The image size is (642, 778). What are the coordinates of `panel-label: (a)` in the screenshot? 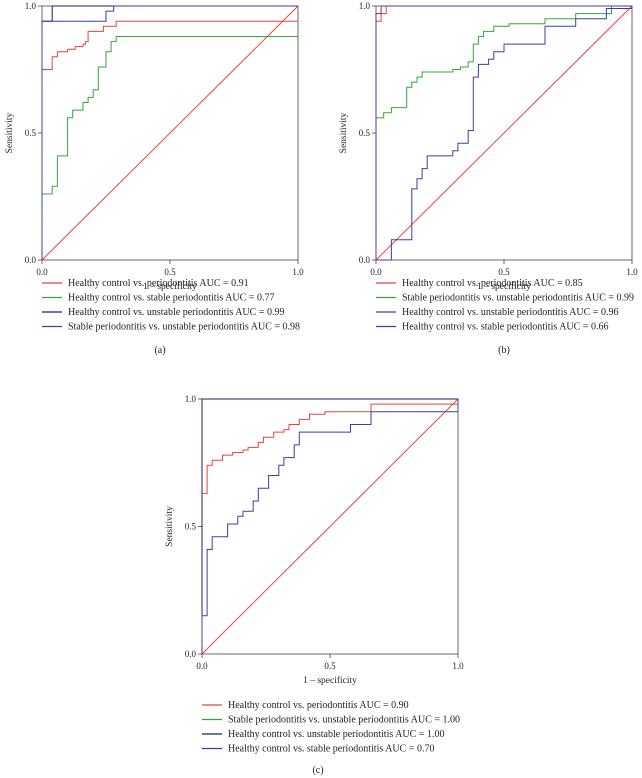 It's located at (159, 350).